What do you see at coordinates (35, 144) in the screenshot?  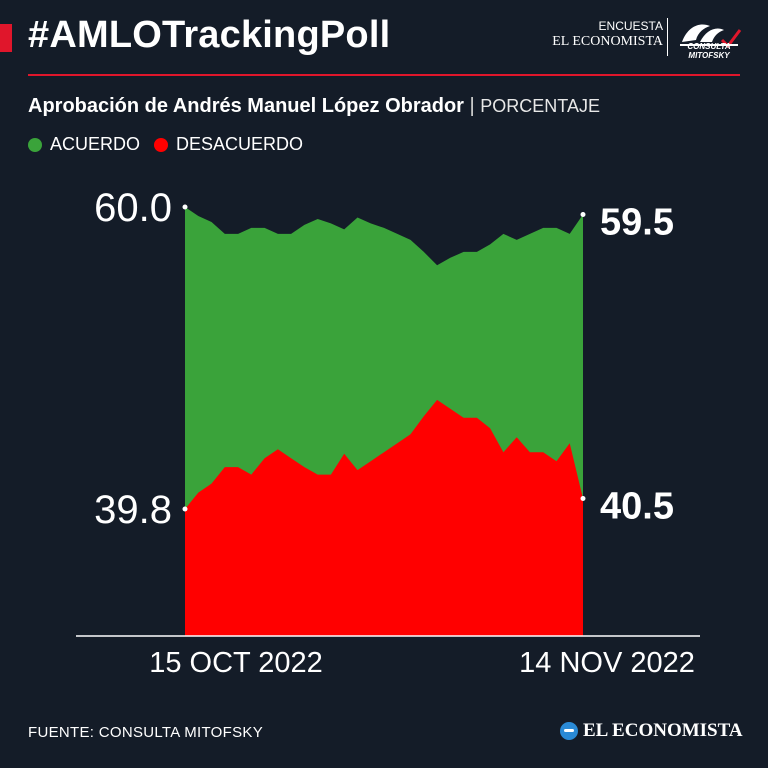 I see `legend-dot-agree` at bounding box center [35, 144].